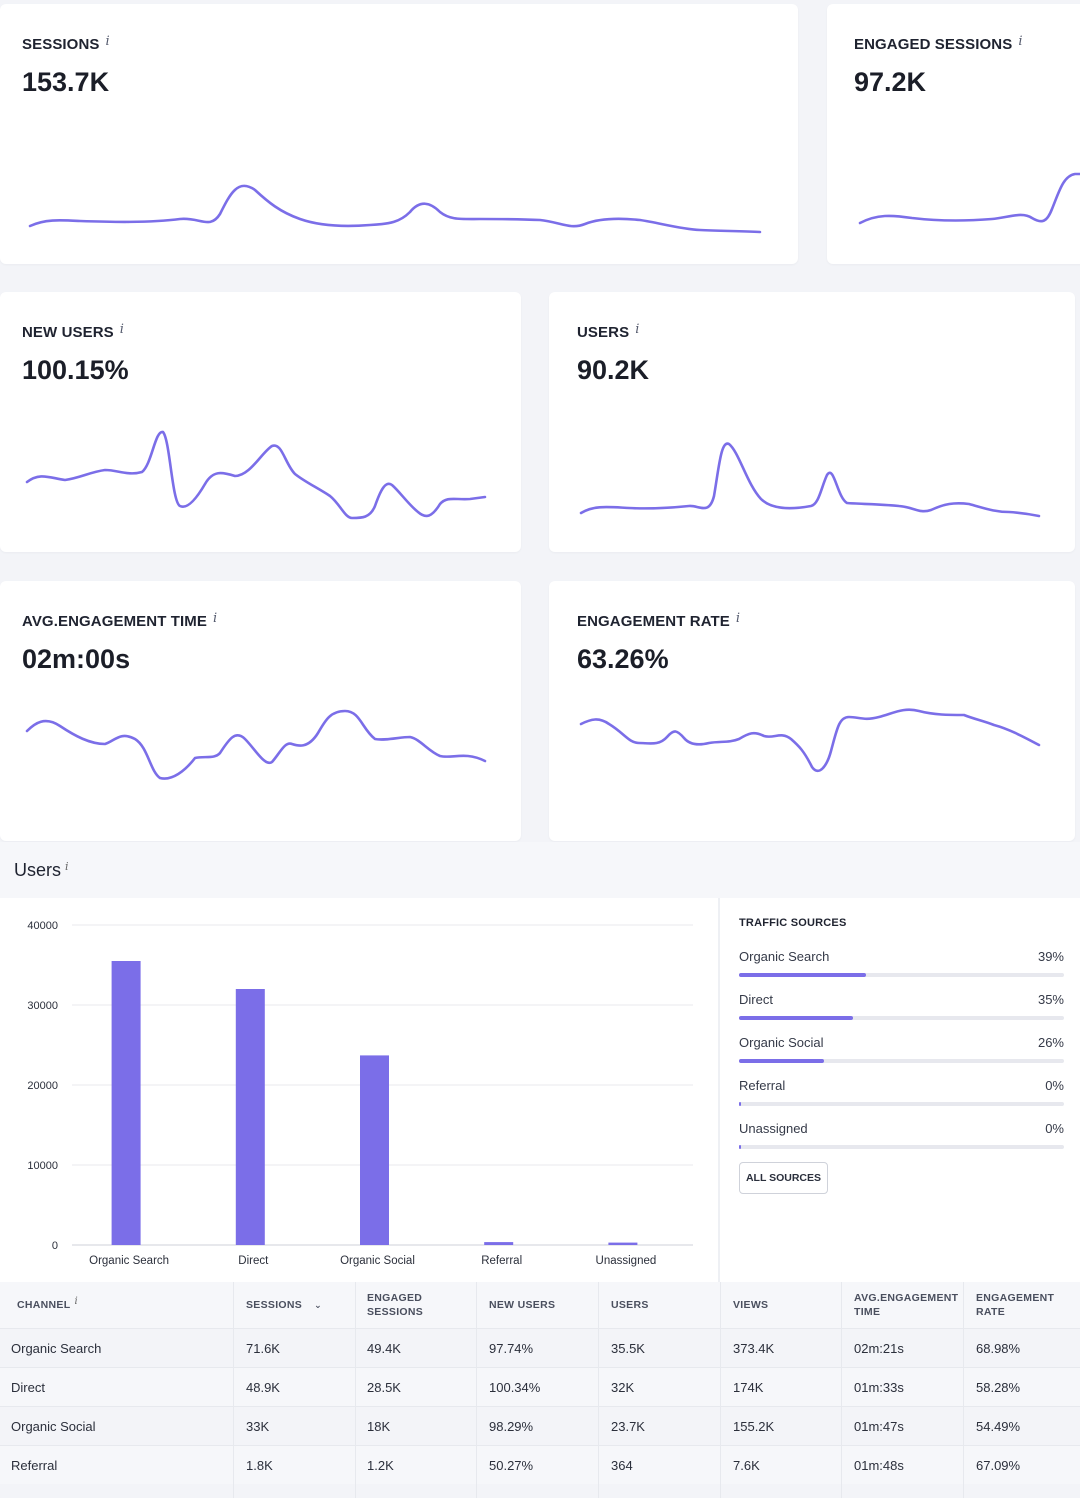 The height and width of the screenshot is (1498, 1080). Describe the element at coordinates (1050, 956) in the screenshot. I see `traffic-source-percent: 39%` at that location.